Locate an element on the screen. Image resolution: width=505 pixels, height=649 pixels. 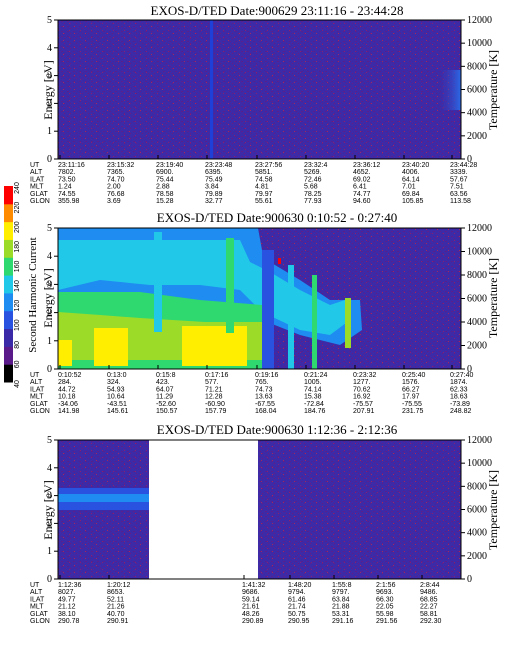
orbit-cell: -43.51 is located at coordinates (117, 404).